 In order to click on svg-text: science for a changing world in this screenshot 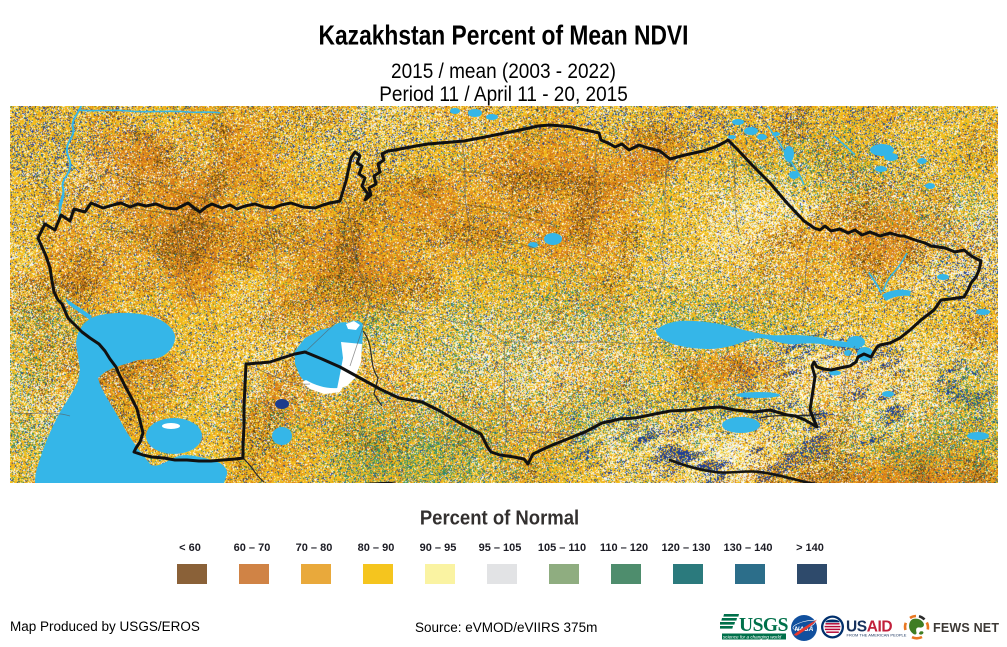, I will do `click(752, 637)`.